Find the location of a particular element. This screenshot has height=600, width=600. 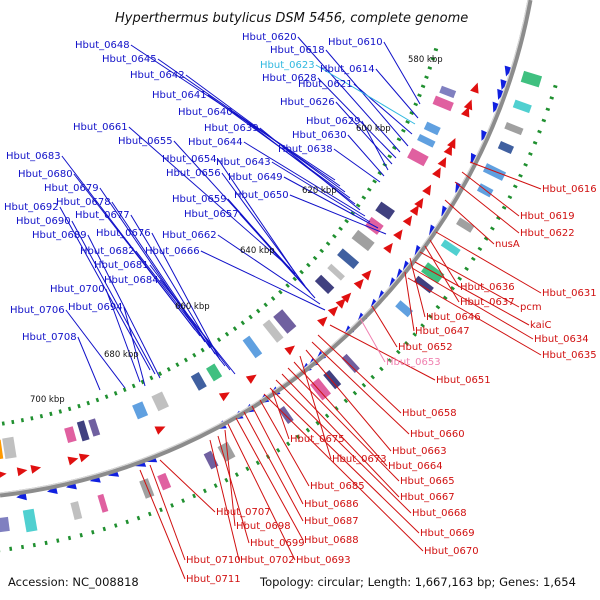

gene-label-hbut-0655: Hbut_0655 is located at coordinates (145, 141).